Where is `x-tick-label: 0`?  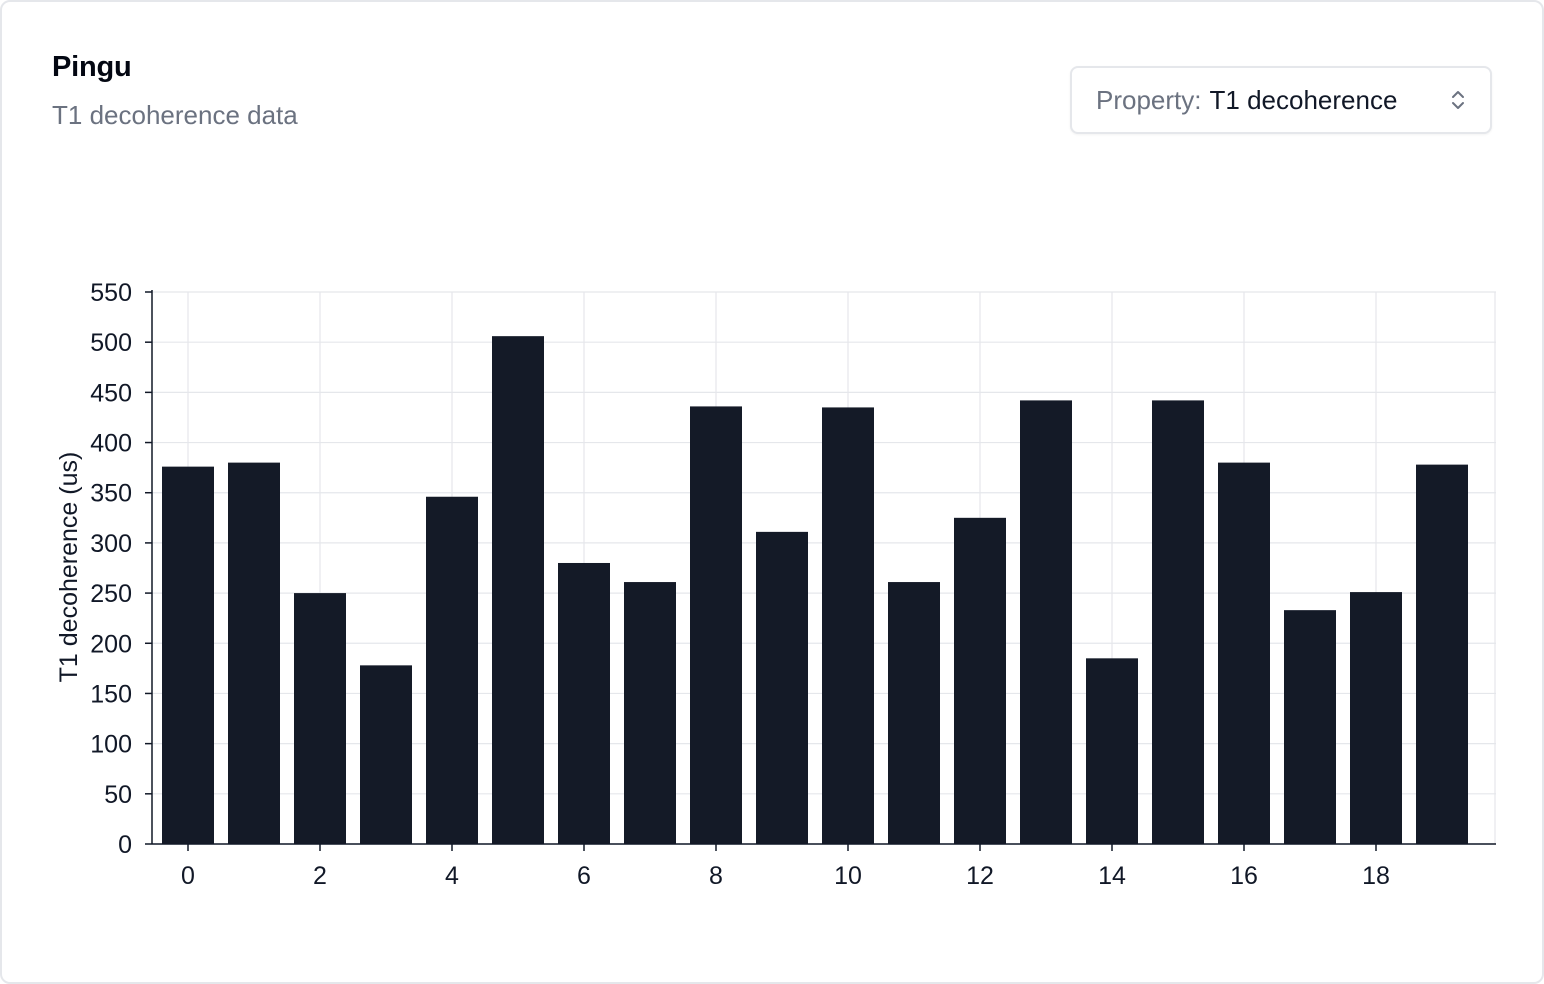 x-tick-label: 0 is located at coordinates (188, 876).